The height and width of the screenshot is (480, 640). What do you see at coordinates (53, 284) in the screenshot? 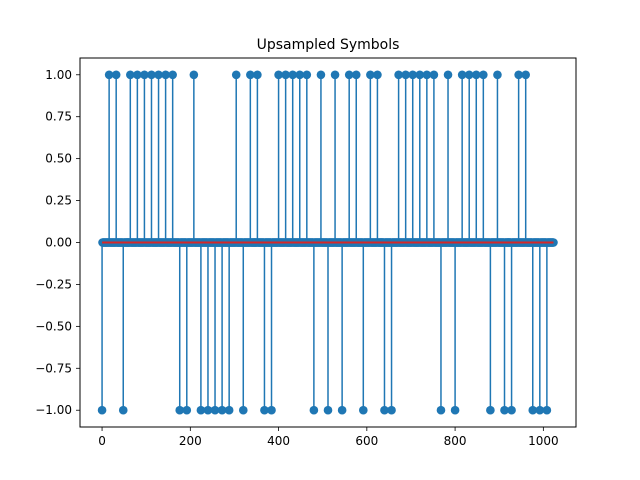
I see `y-tick-label: −0.25` at bounding box center [53, 284].